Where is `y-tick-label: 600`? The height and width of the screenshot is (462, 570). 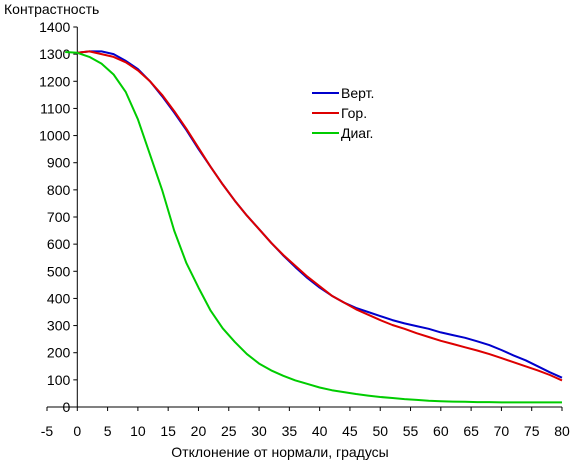 y-tick-label: 600 is located at coordinates (59, 244).